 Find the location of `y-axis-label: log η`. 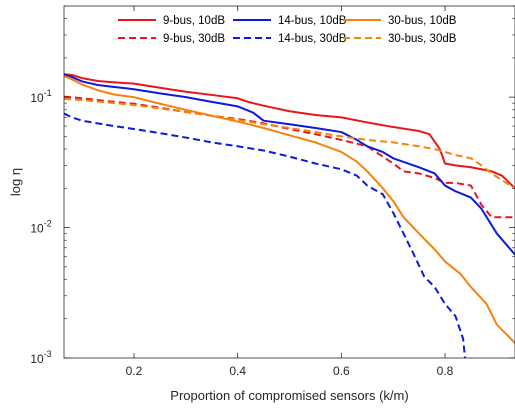

y-axis-label: log η is located at coordinates (15, 182).